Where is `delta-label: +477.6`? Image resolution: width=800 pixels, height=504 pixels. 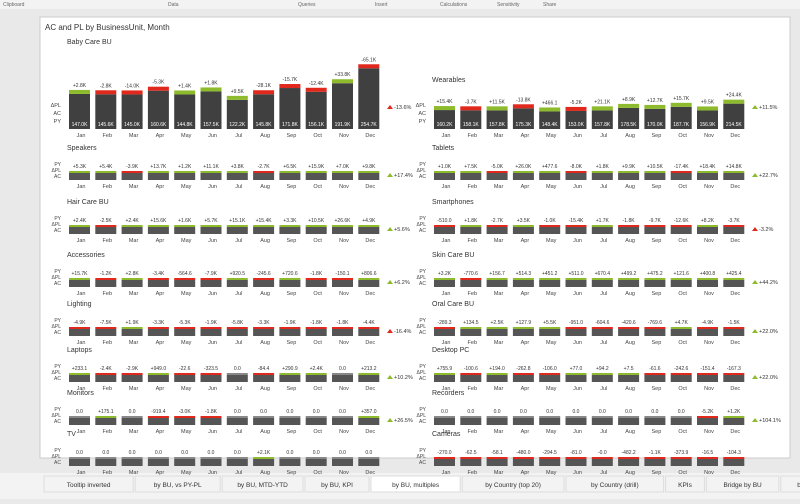 delta-label: +477.6 is located at coordinates (550, 167).